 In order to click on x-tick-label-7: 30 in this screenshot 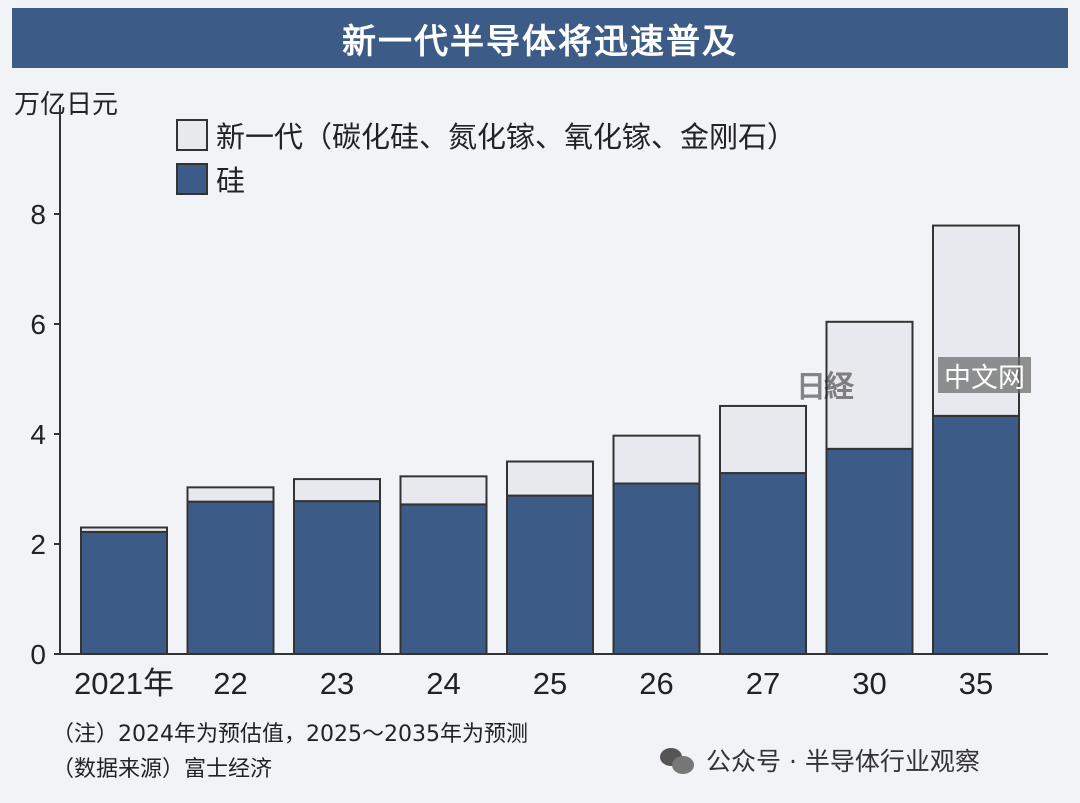, I will do `click(869, 683)`.